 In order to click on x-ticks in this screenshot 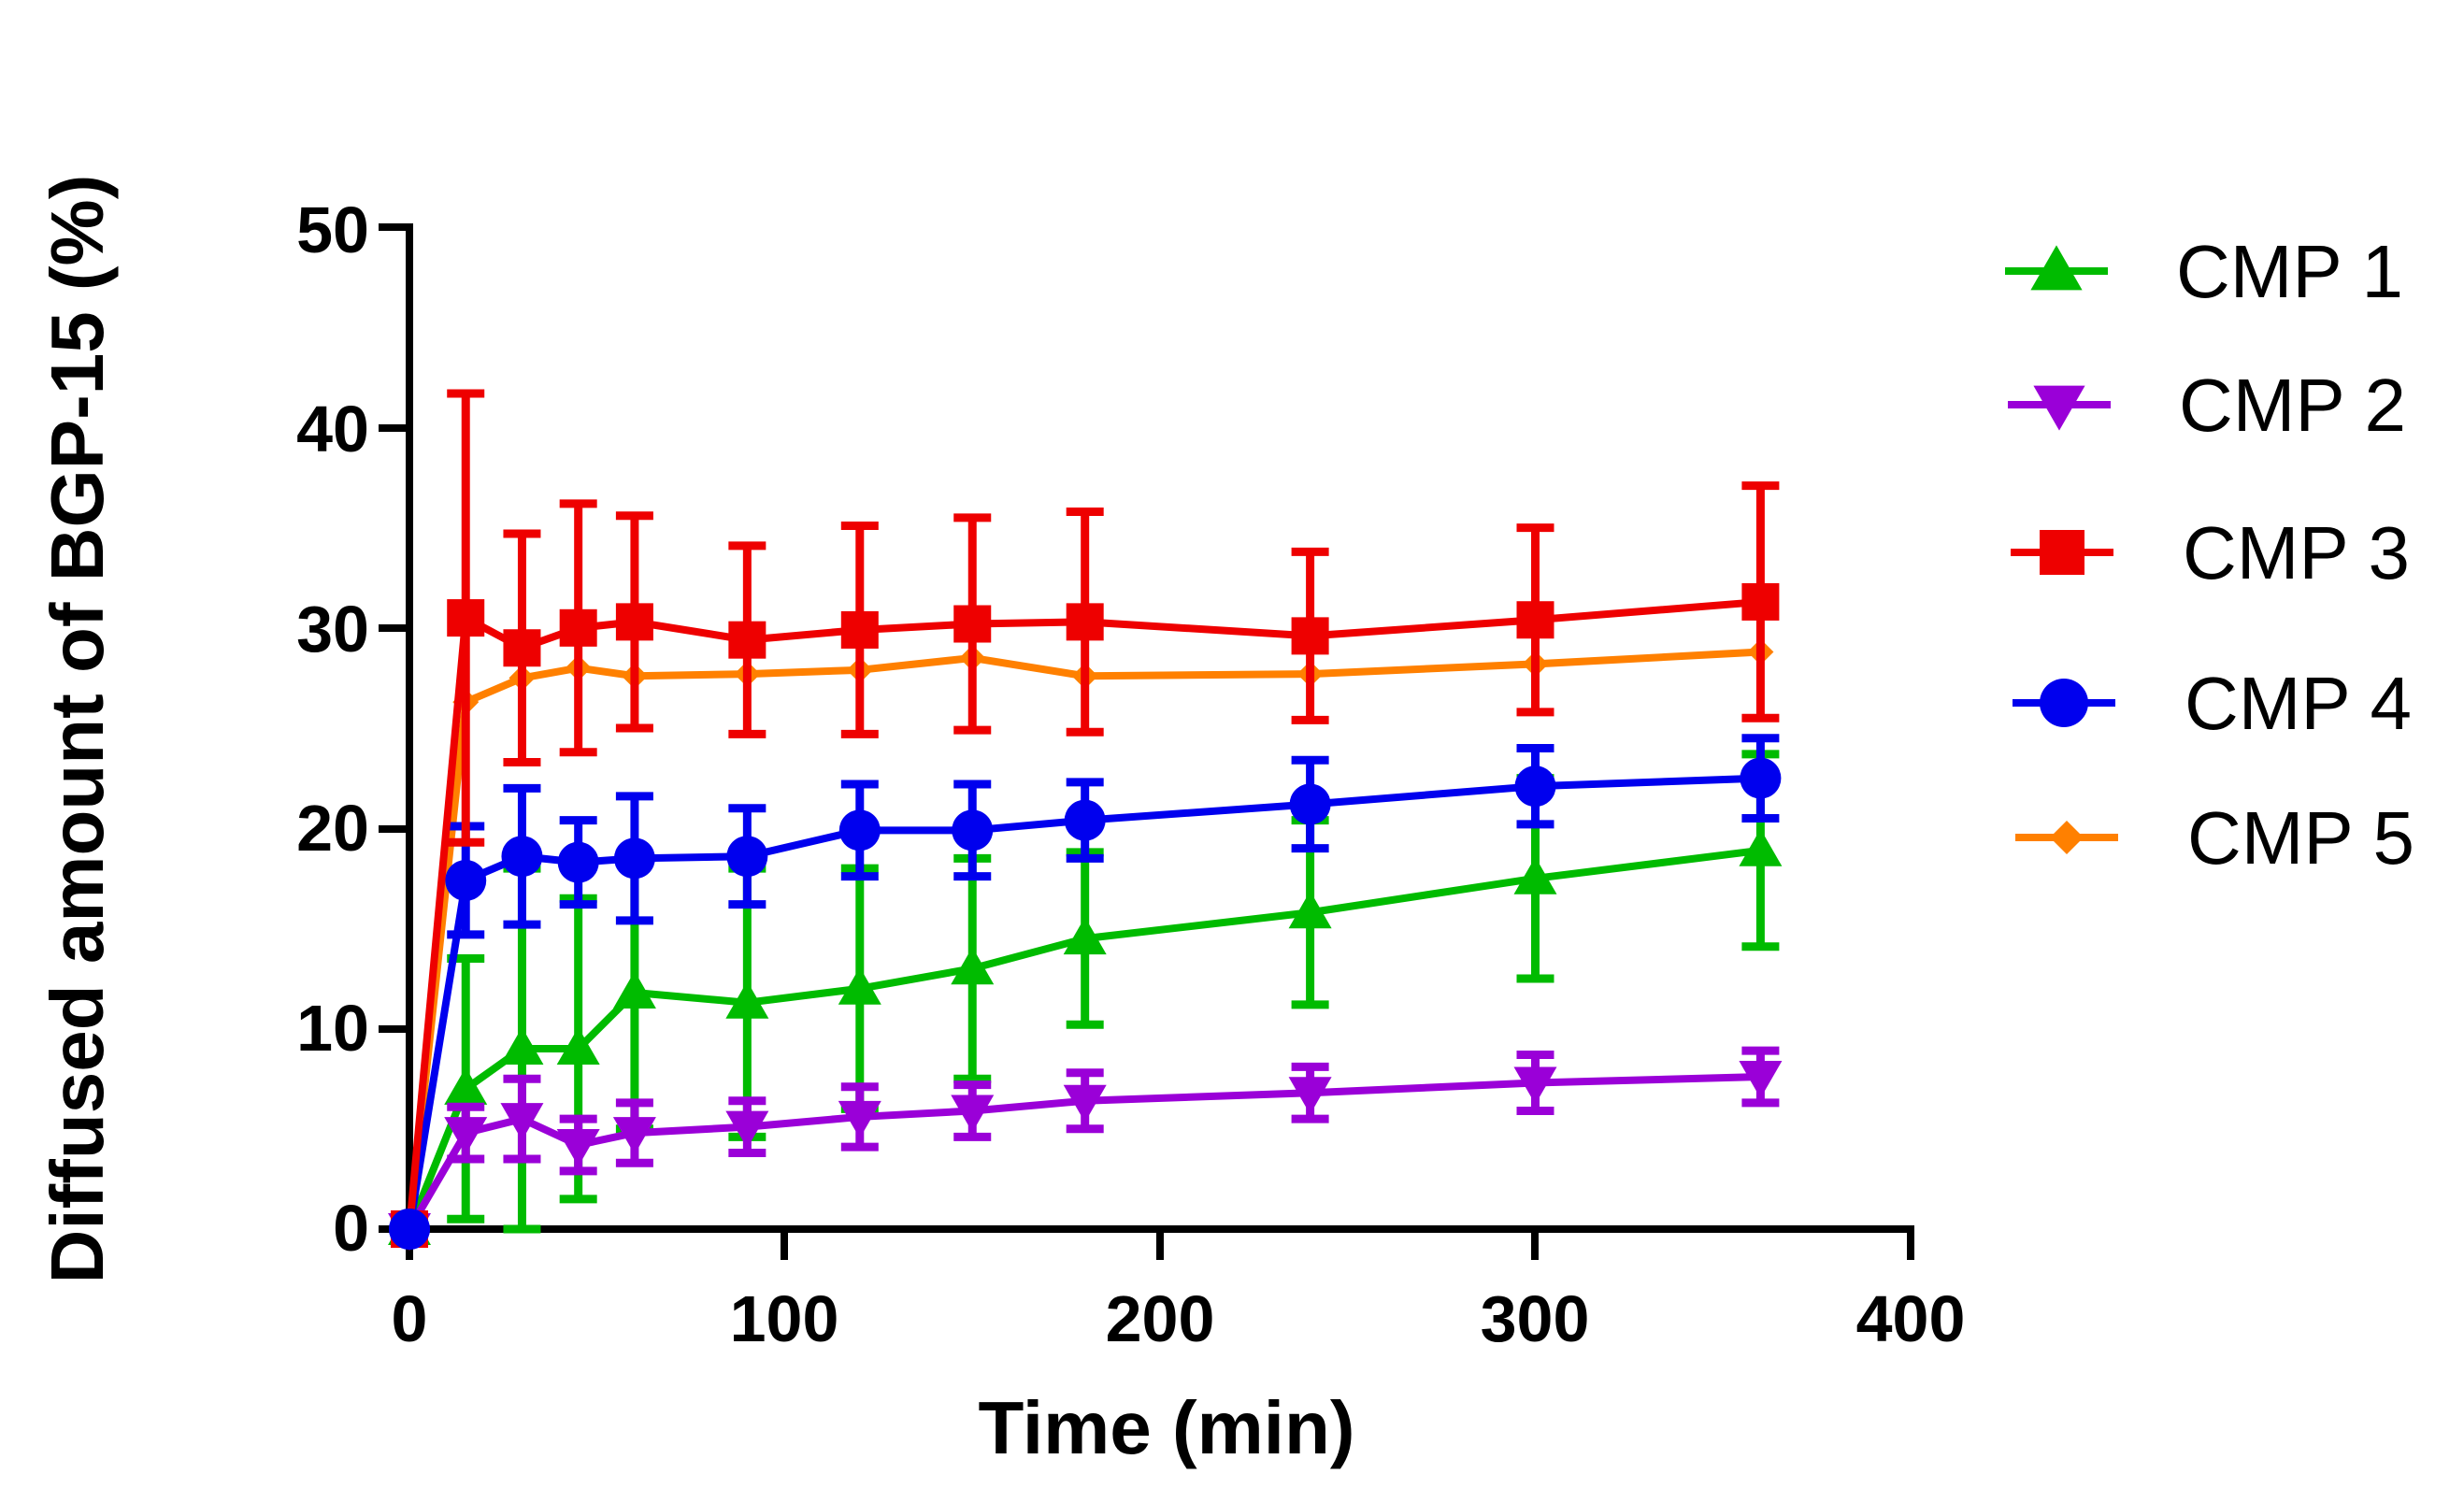, I will do `click(1160, 1244)`.